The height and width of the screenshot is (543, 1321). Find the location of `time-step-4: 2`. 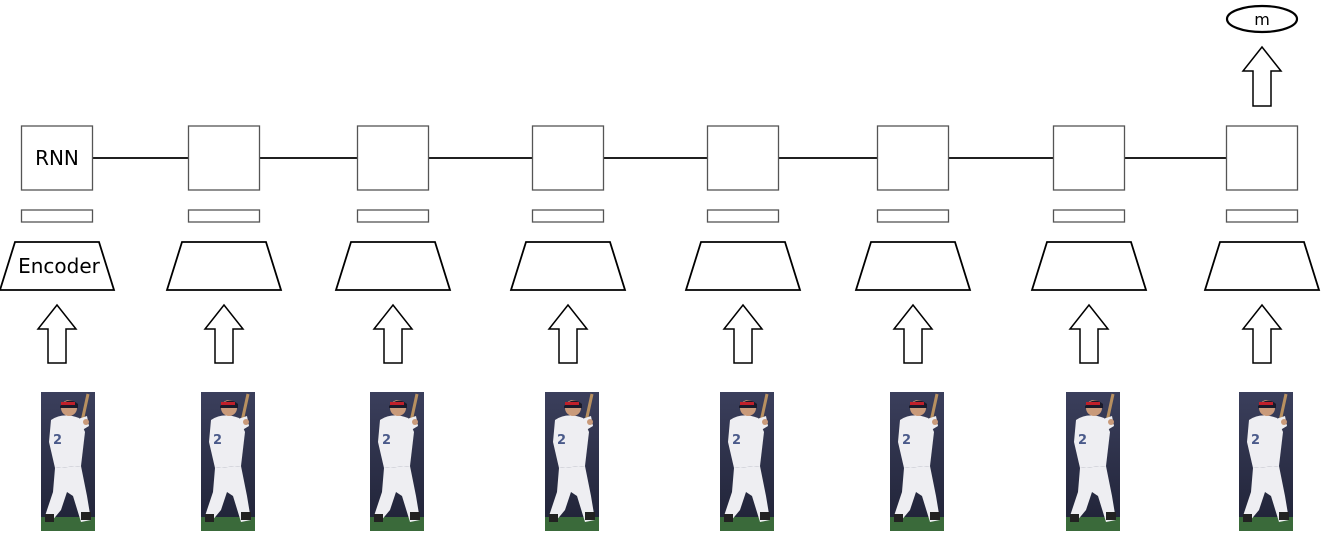

time-step-4: 2 is located at coordinates (568, 328).